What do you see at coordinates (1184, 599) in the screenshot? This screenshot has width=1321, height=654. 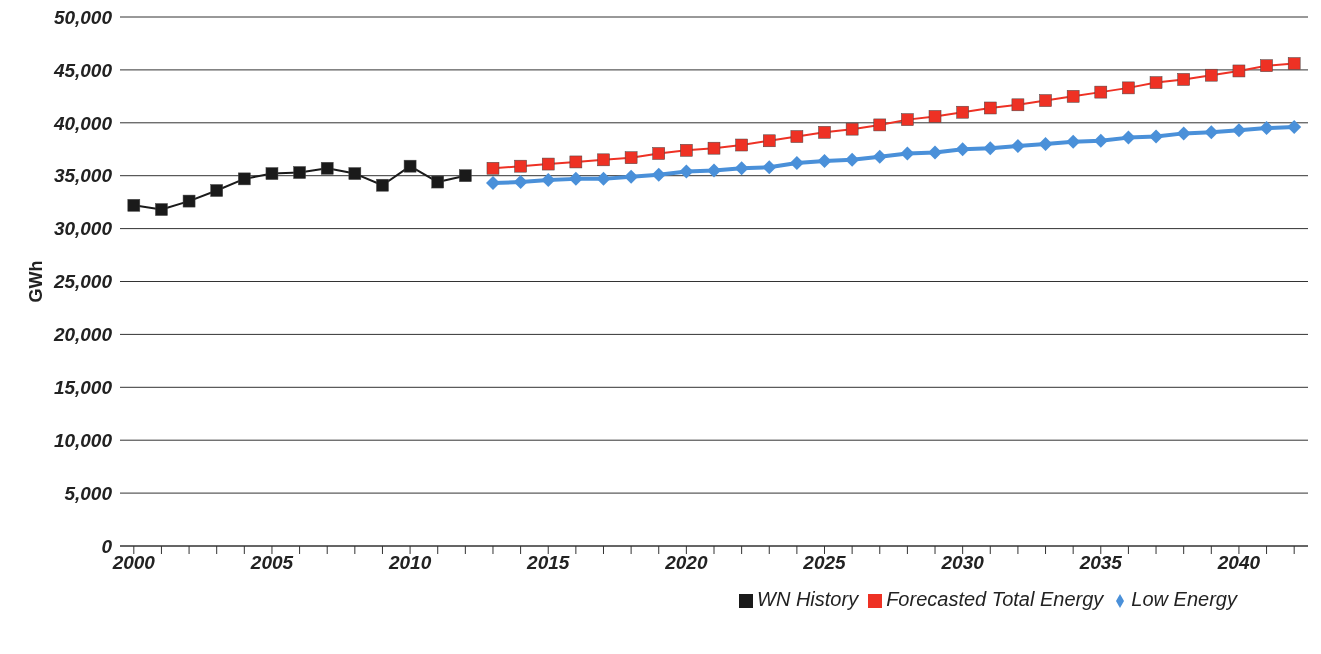 I see `legend-label: Low Energy` at bounding box center [1184, 599].